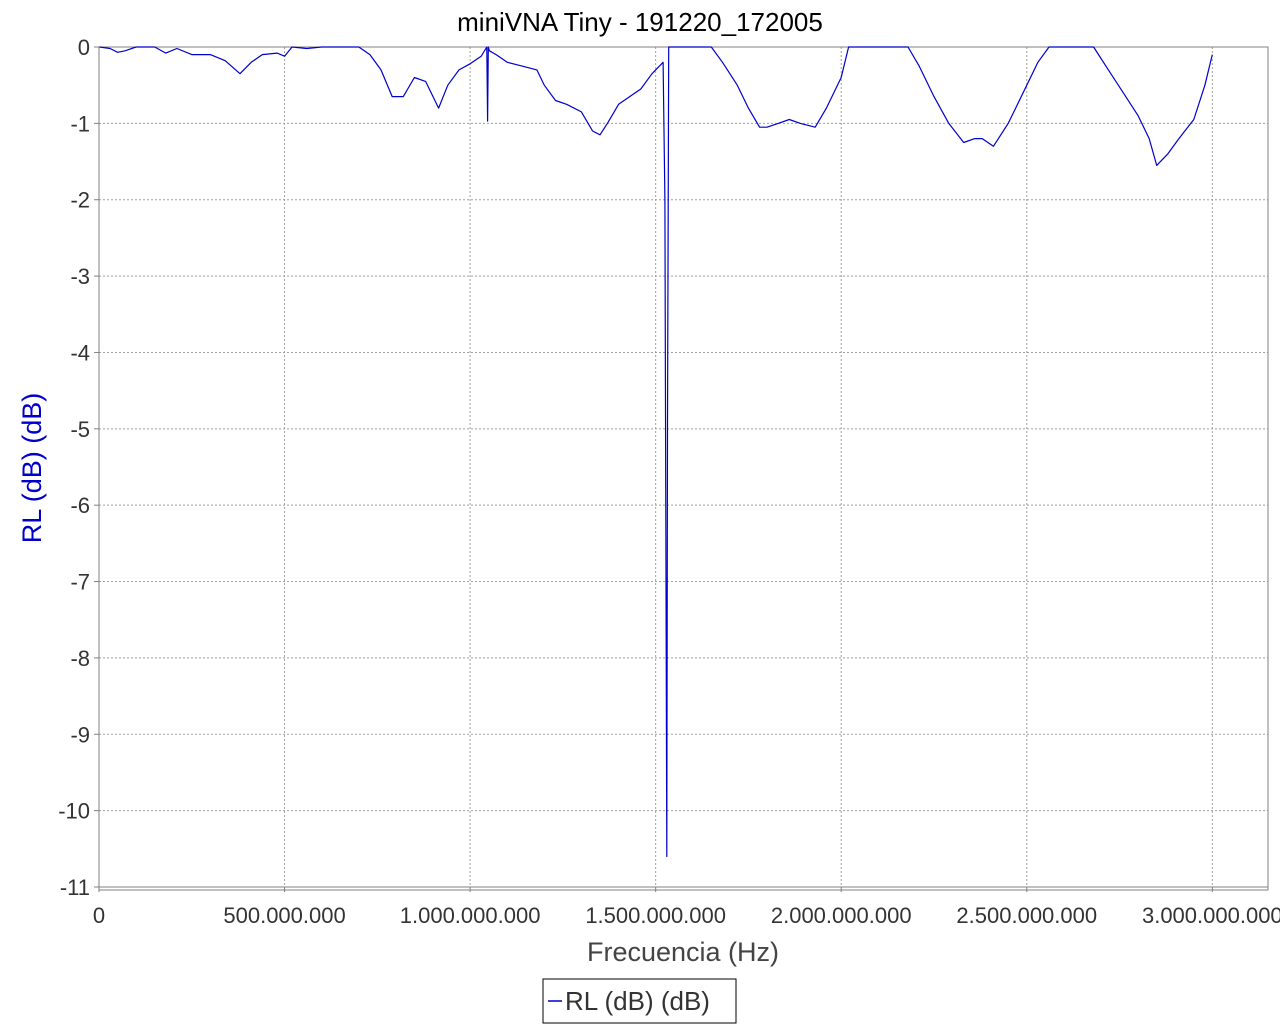 The width and height of the screenshot is (1280, 1024). What do you see at coordinates (470, 915) in the screenshot?
I see `x-tick-label: 1.000.000.000` at bounding box center [470, 915].